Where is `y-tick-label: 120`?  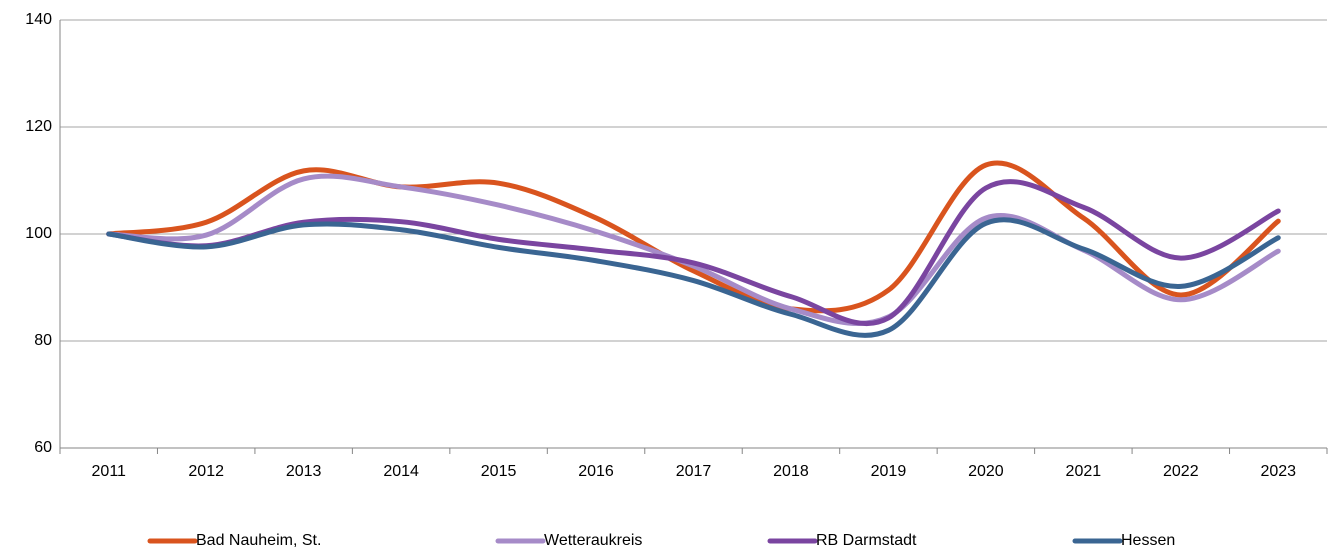
y-tick-label: 120 is located at coordinates (38, 126).